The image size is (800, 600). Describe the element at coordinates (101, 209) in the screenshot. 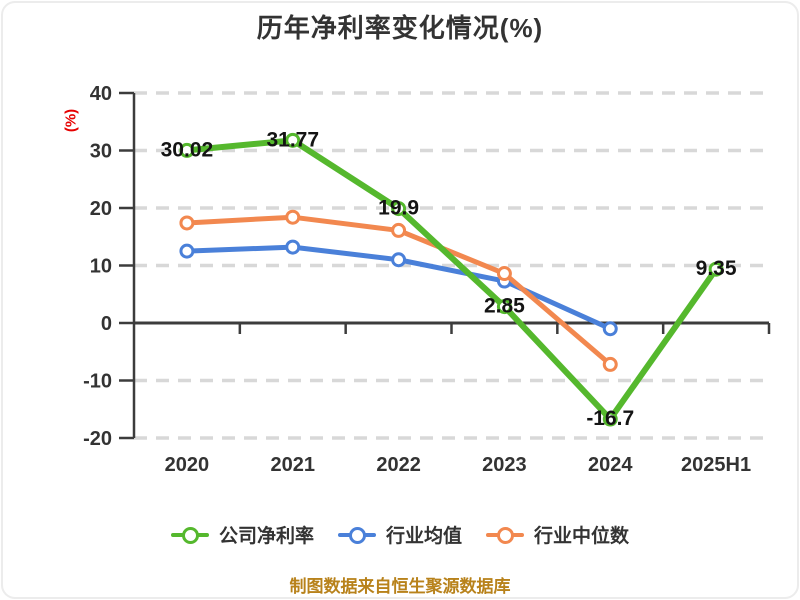

I see `y-axis-tick-label: 20` at that location.